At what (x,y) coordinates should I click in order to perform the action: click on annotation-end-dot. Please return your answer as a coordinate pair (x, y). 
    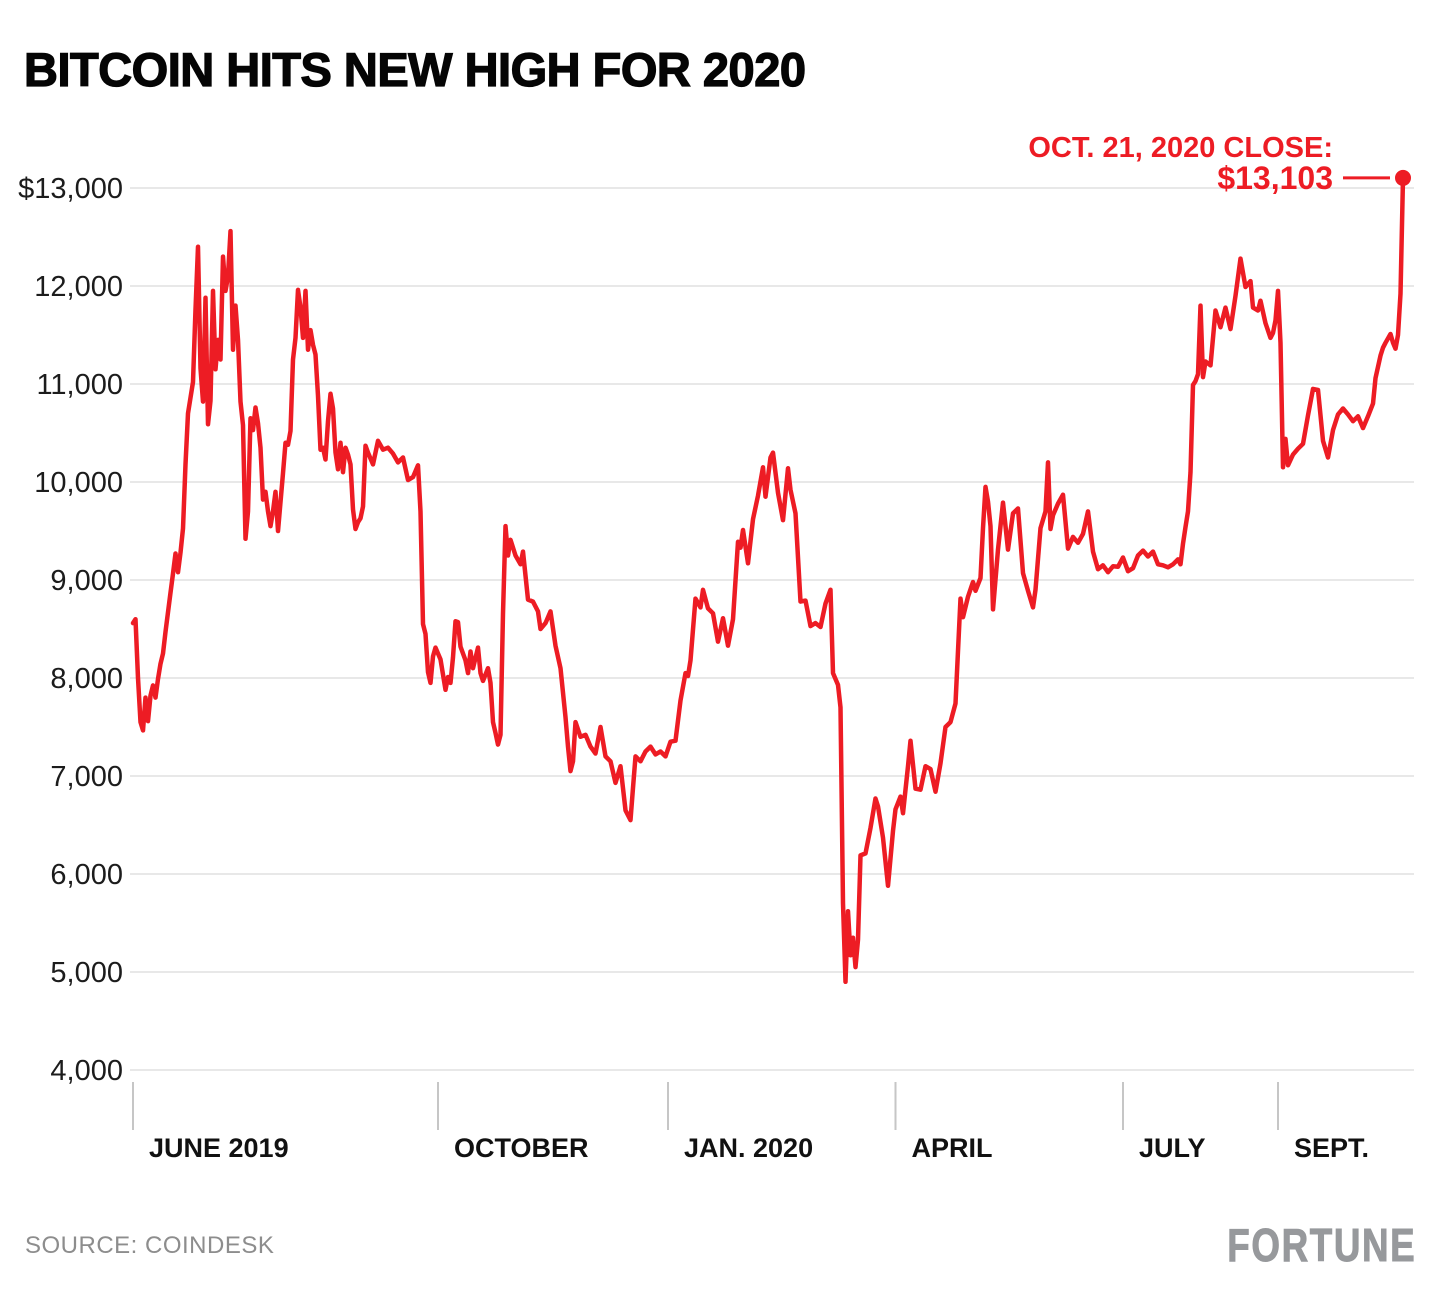
    Looking at the image, I should click on (1403, 177).